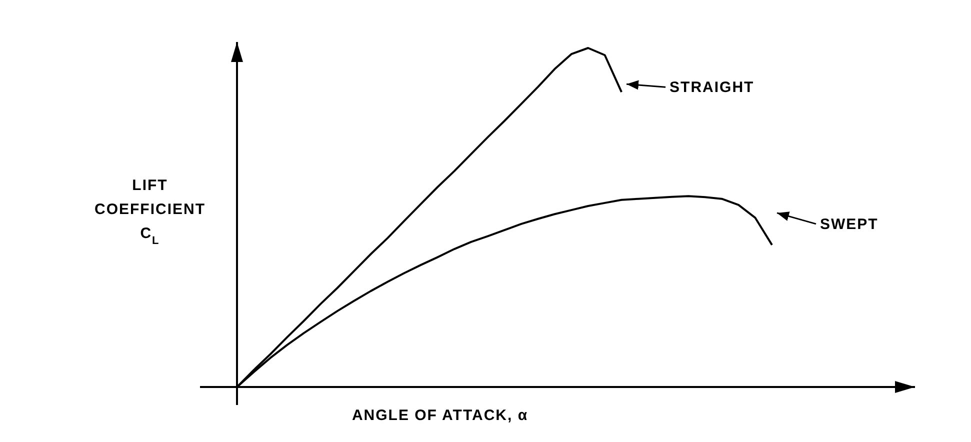 The image size is (971, 442). Describe the element at coordinates (440, 415) in the screenshot. I see `x-axis-title: ANGLE OF ATTACK, α` at that location.